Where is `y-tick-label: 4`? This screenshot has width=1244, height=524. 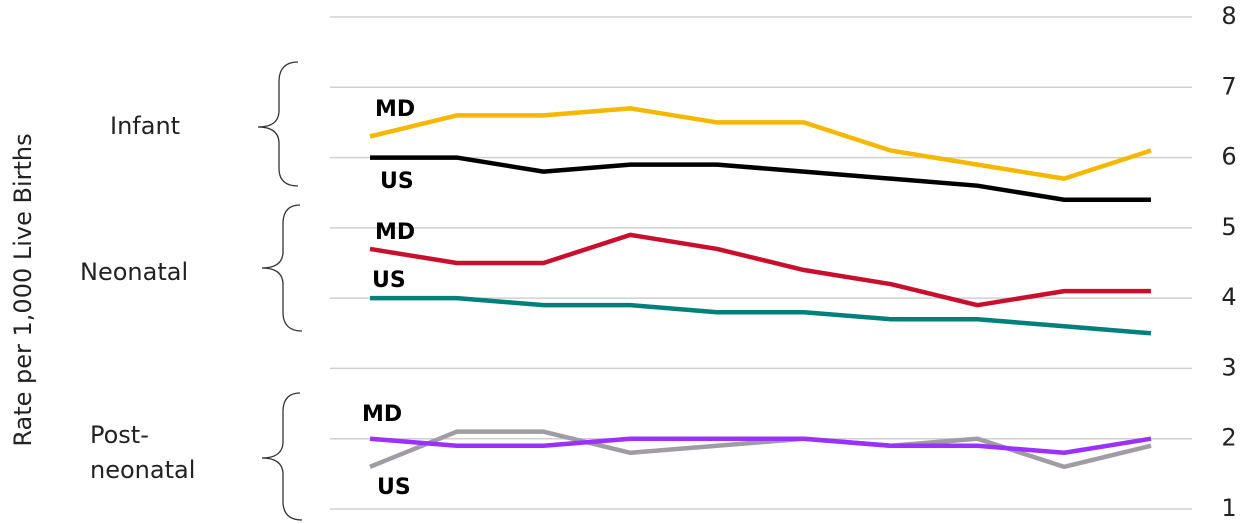
y-tick-label: 4 is located at coordinates (1228, 297).